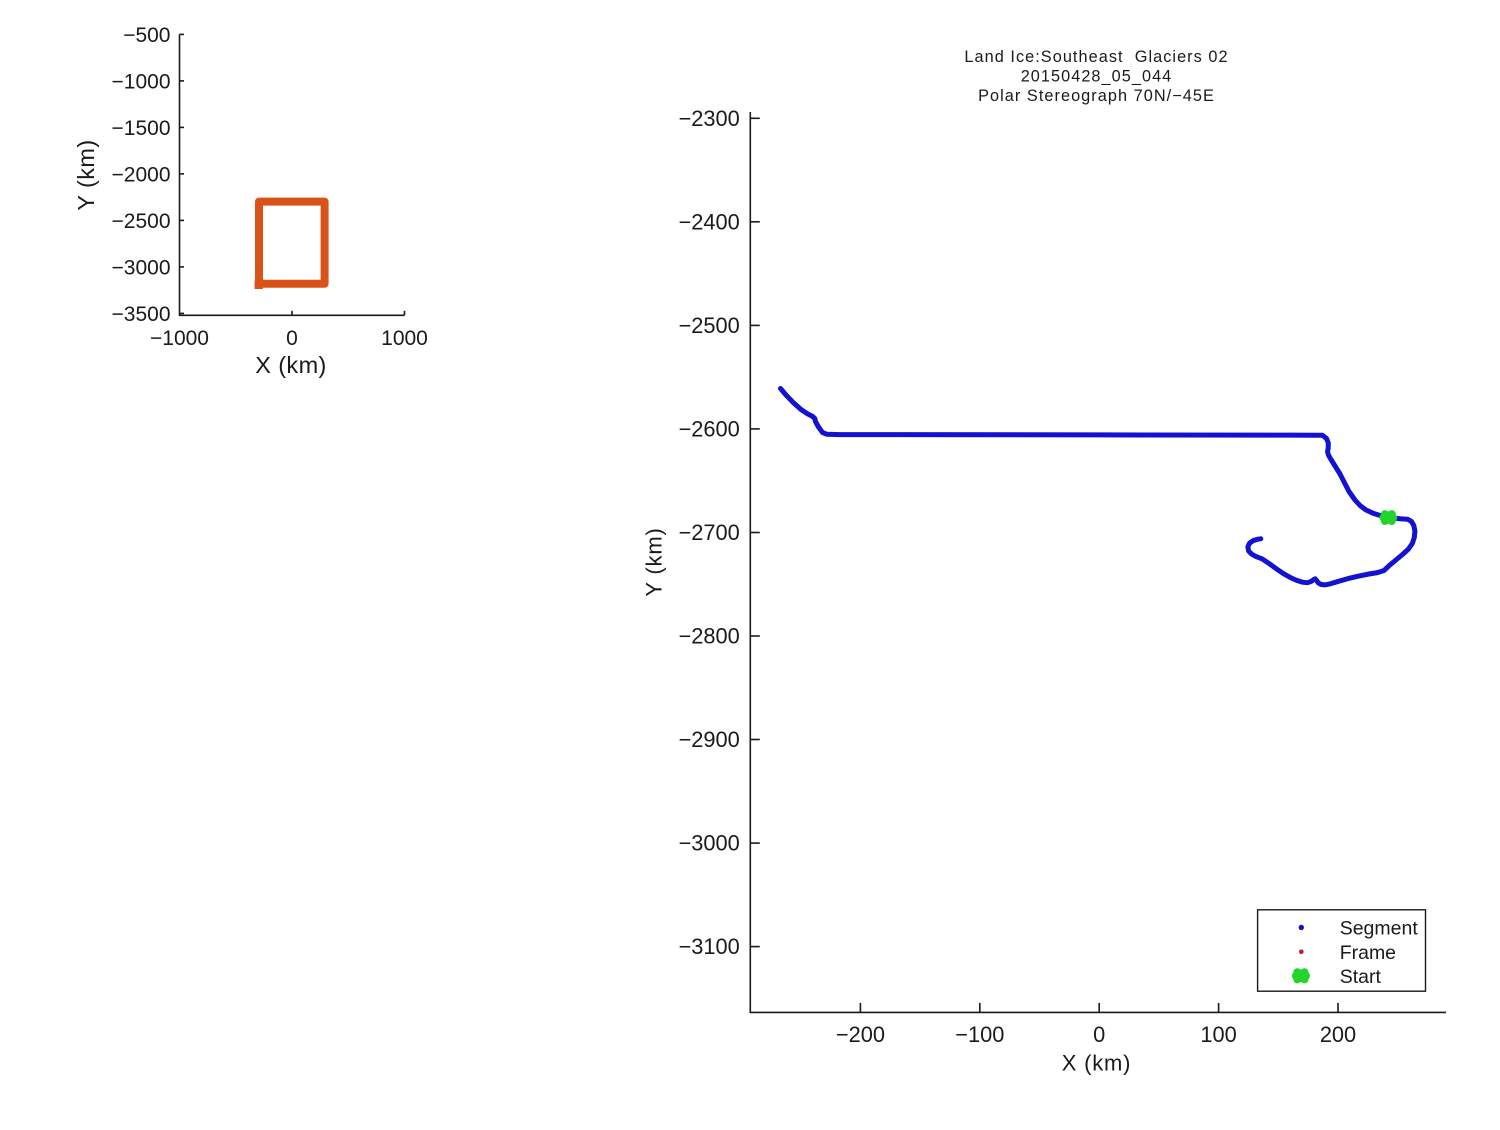  What do you see at coordinates (860, 1034) in the screenshot?
I see `svg-text: −200` at bounding box center [860, 1034].